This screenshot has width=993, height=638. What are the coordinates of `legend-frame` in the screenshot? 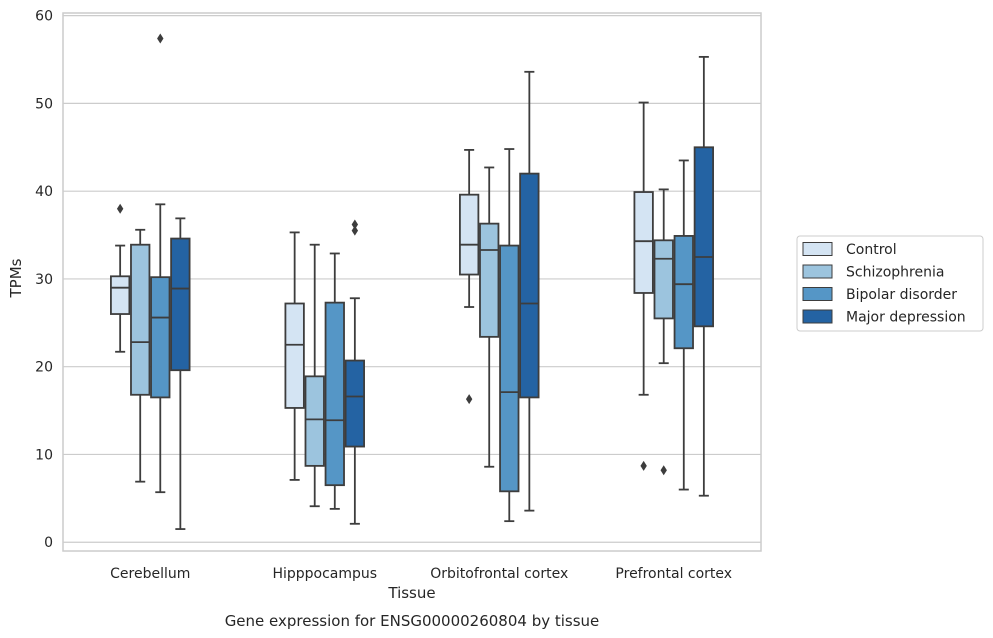 It's located at (890, 283).